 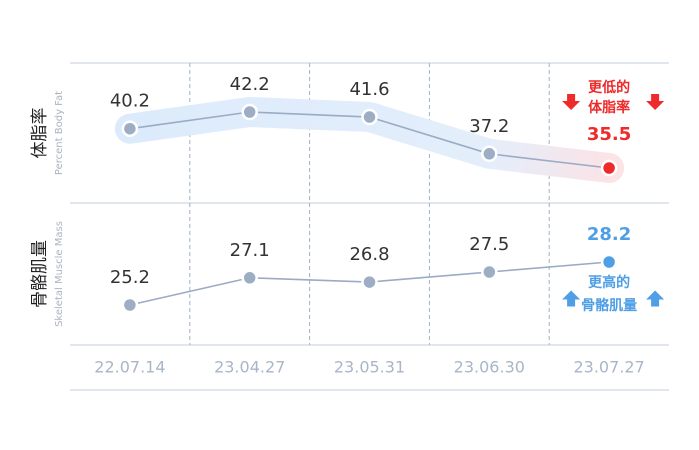 What do you see at coordinates (250, 84) in the screenshot?
I see `value-label: 42.2` at bounding box center [250, 84].